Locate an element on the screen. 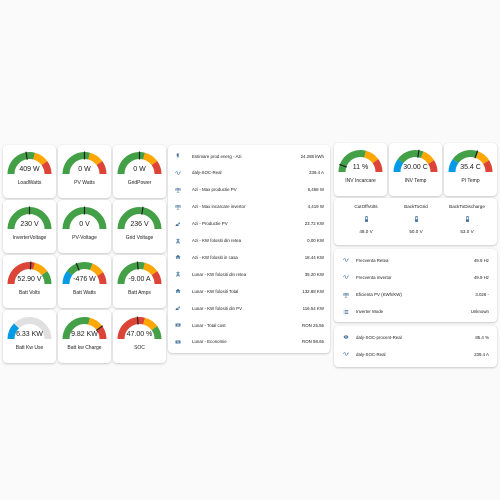 The width and height of the screenshot is (500, 500). gauge-value: 11 % is located at coordinates (360, 167).